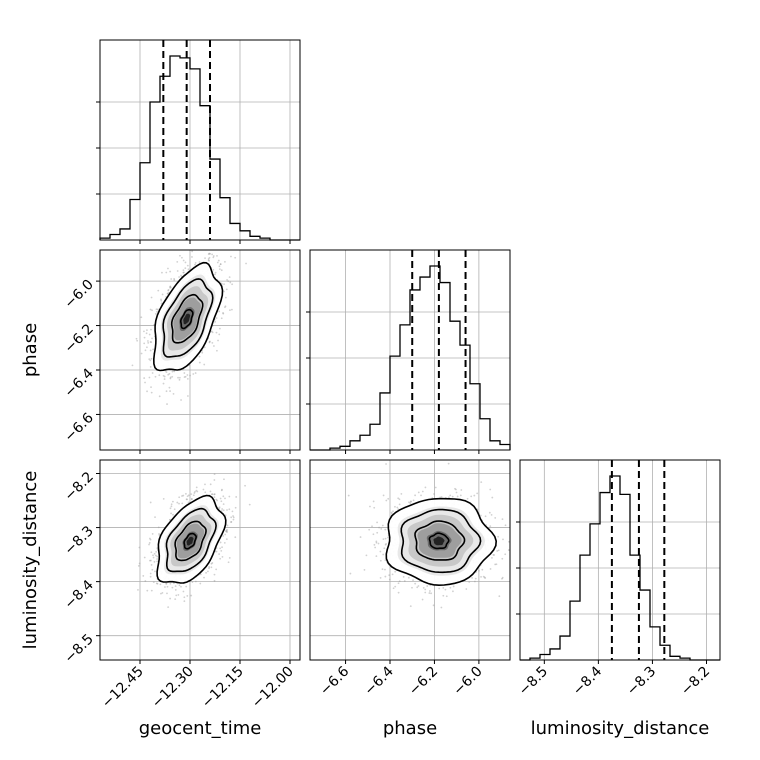 The width and height of the screenshot is (760, 760). What do you see at coordinates (410, 560) in the screenshot?
I see `panel-frame` at bounding box center [410, 560].